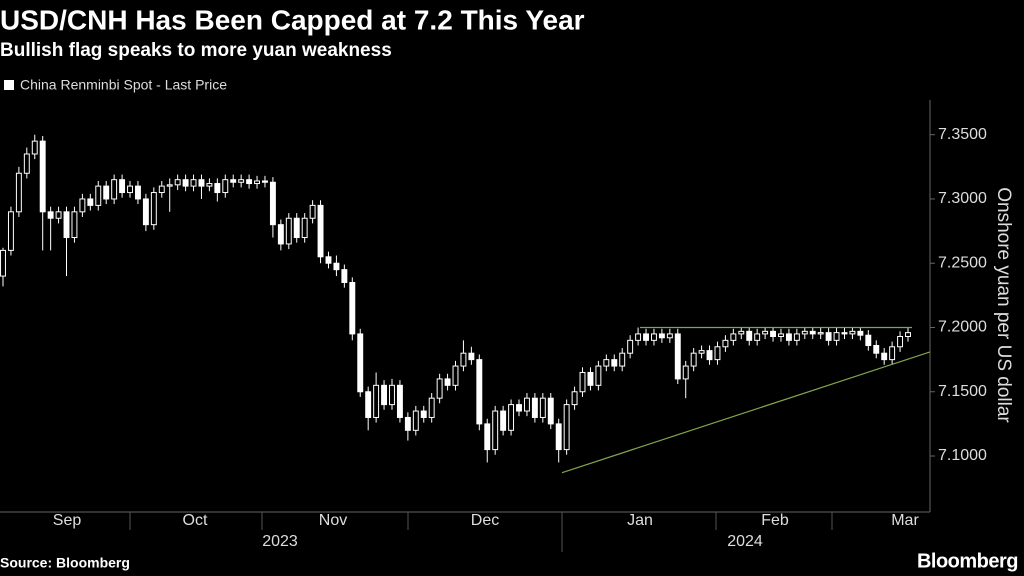  Describe the element at coordinates (745, 541) in the screenshot. I see `x-group-label: 2024` at that location.